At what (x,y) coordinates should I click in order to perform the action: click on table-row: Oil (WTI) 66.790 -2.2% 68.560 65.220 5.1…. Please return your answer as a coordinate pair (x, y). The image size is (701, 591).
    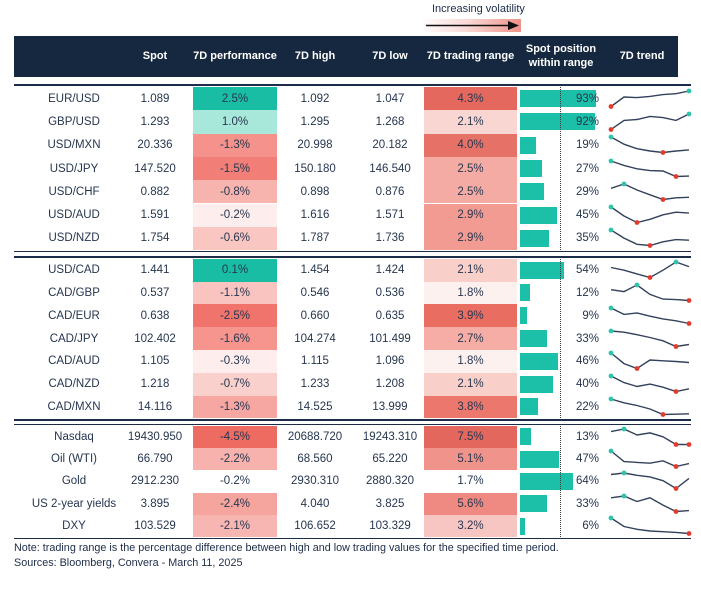
    Looking at the image, I should click on (350, 459).